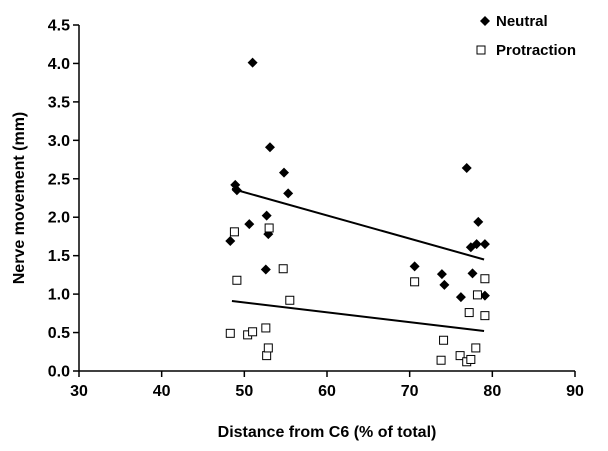 The image size is (608, 451). What do you see at coordinates (327, 391) in the screenshot?
I see `x-tick-label: 60` at bounding box center [327, 391].